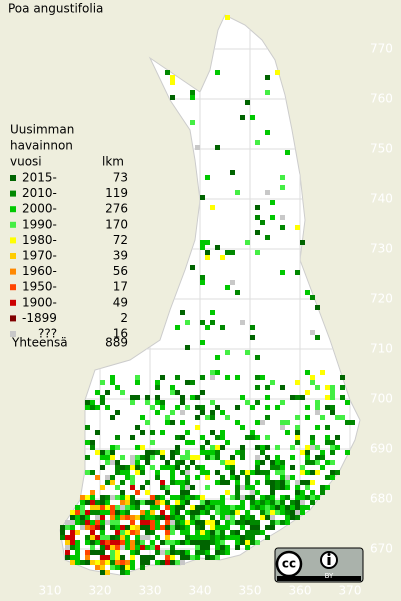 Image resolution: width=401 pixels, height=601 pixels. Describe the element at coordinates (250, 591) in the screenshot. I see `x-tick-label: 350` at that location.